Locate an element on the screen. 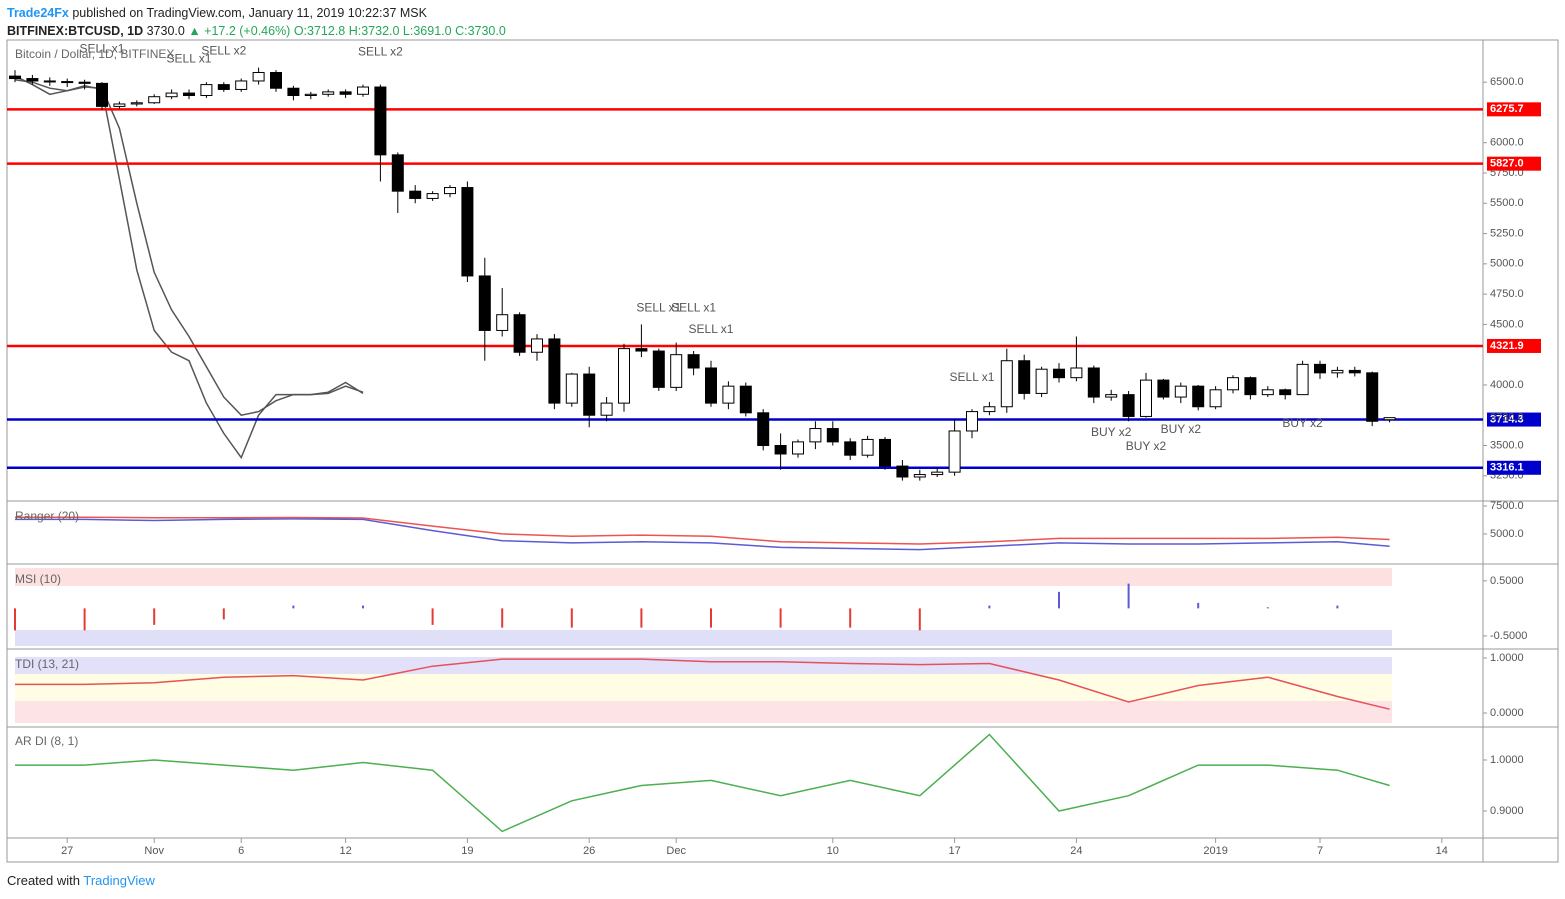 This screenshot has width=1565, height=899. y-tick-label: 0.0000 is located at coordinates (1507, 713).